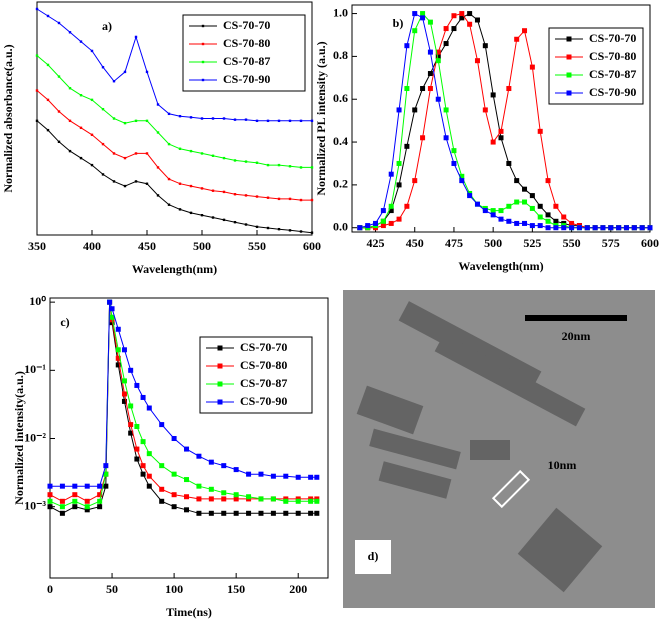 The width and height of the screenshot is (661, 620). Describe the element at coordinates (246, 61) in the screenshot. I see `legend-label: CS-70-87` at that location.